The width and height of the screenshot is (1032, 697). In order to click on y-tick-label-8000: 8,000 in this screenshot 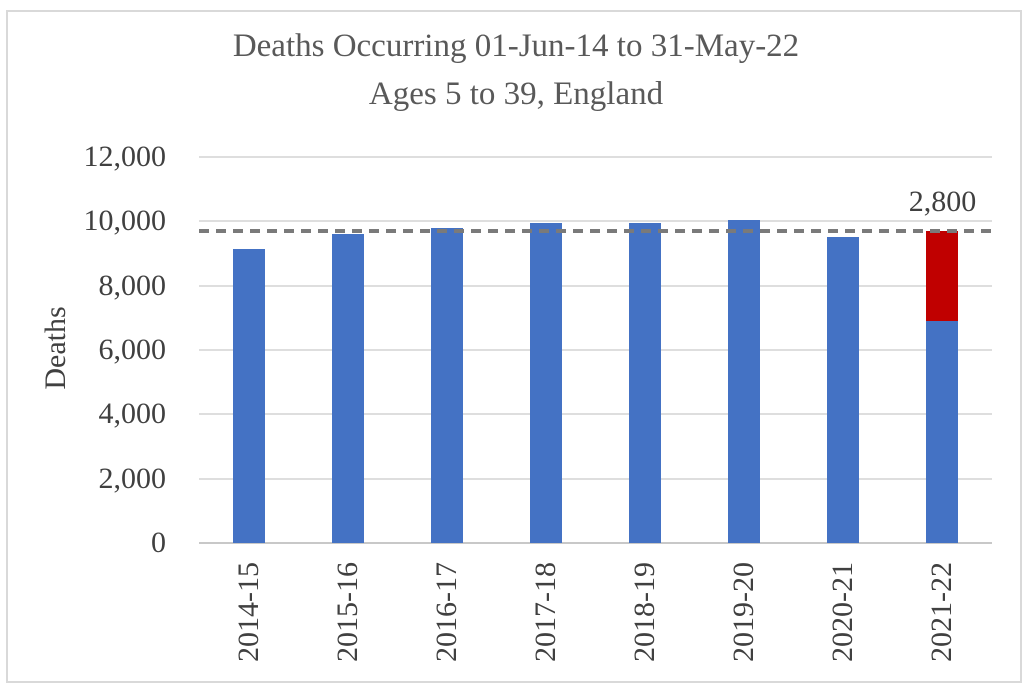, I will do `click(132, 285)`.